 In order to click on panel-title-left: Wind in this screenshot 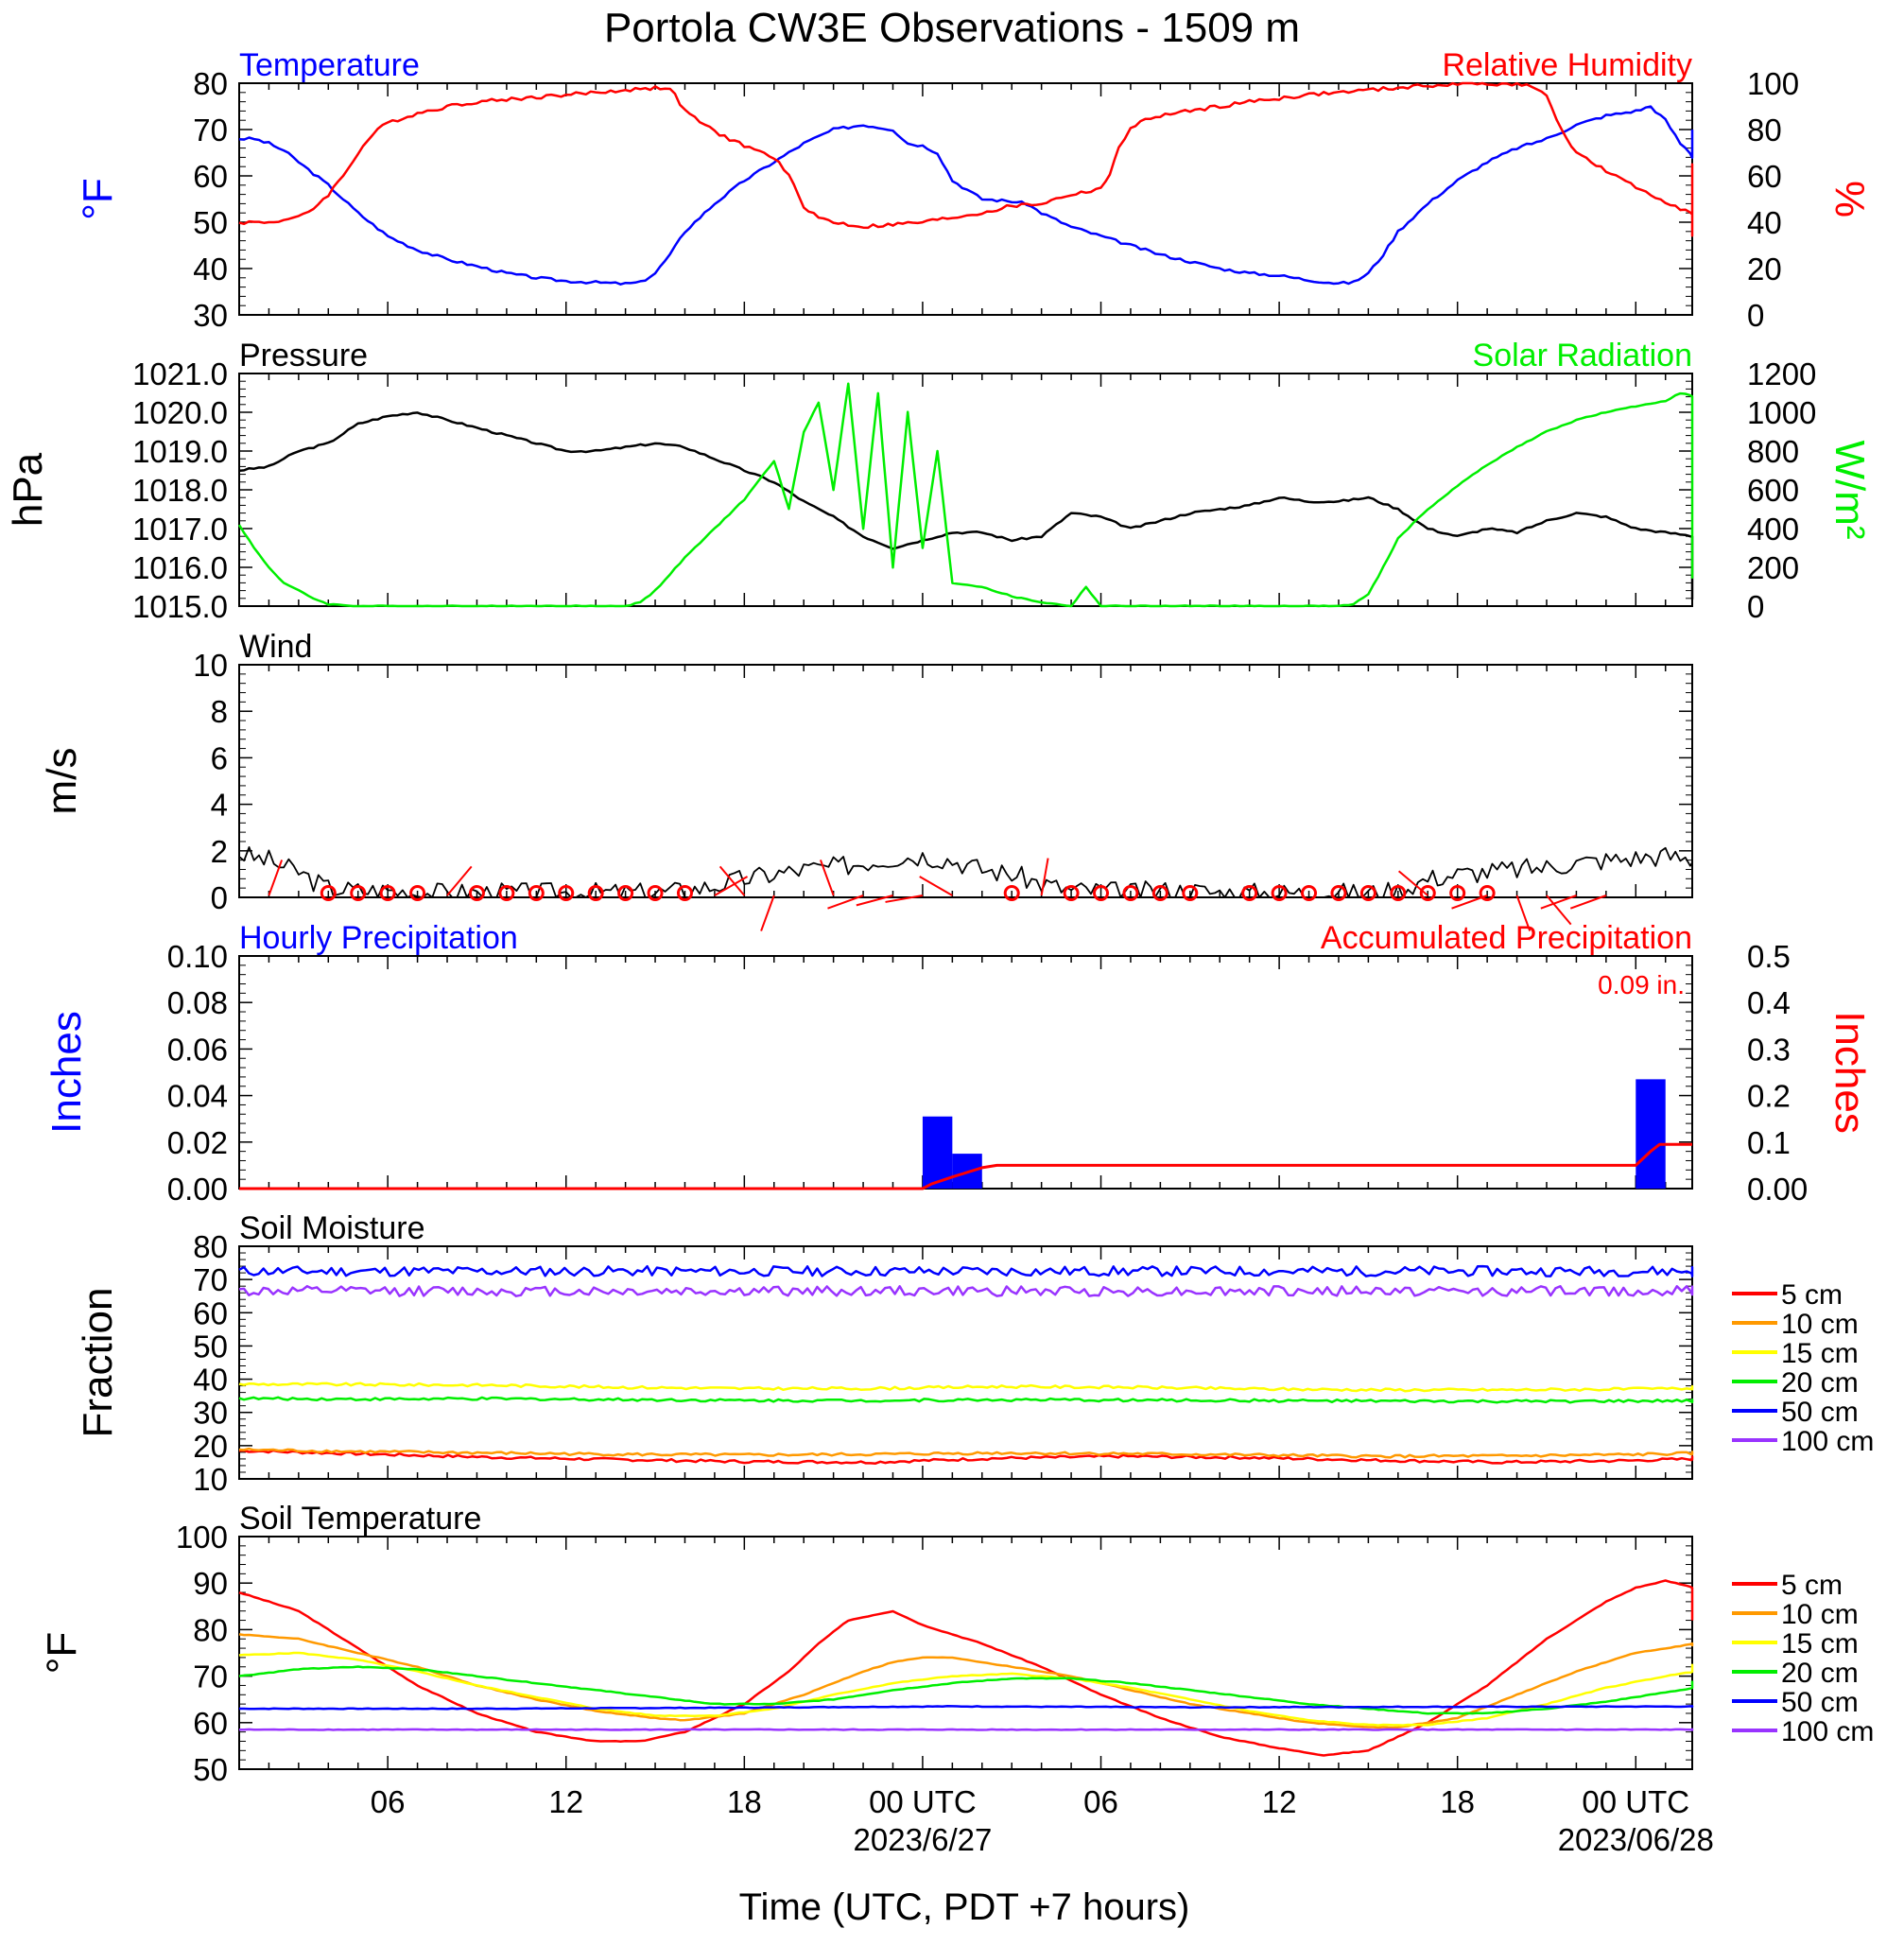, I will do `click(275, 647)`.